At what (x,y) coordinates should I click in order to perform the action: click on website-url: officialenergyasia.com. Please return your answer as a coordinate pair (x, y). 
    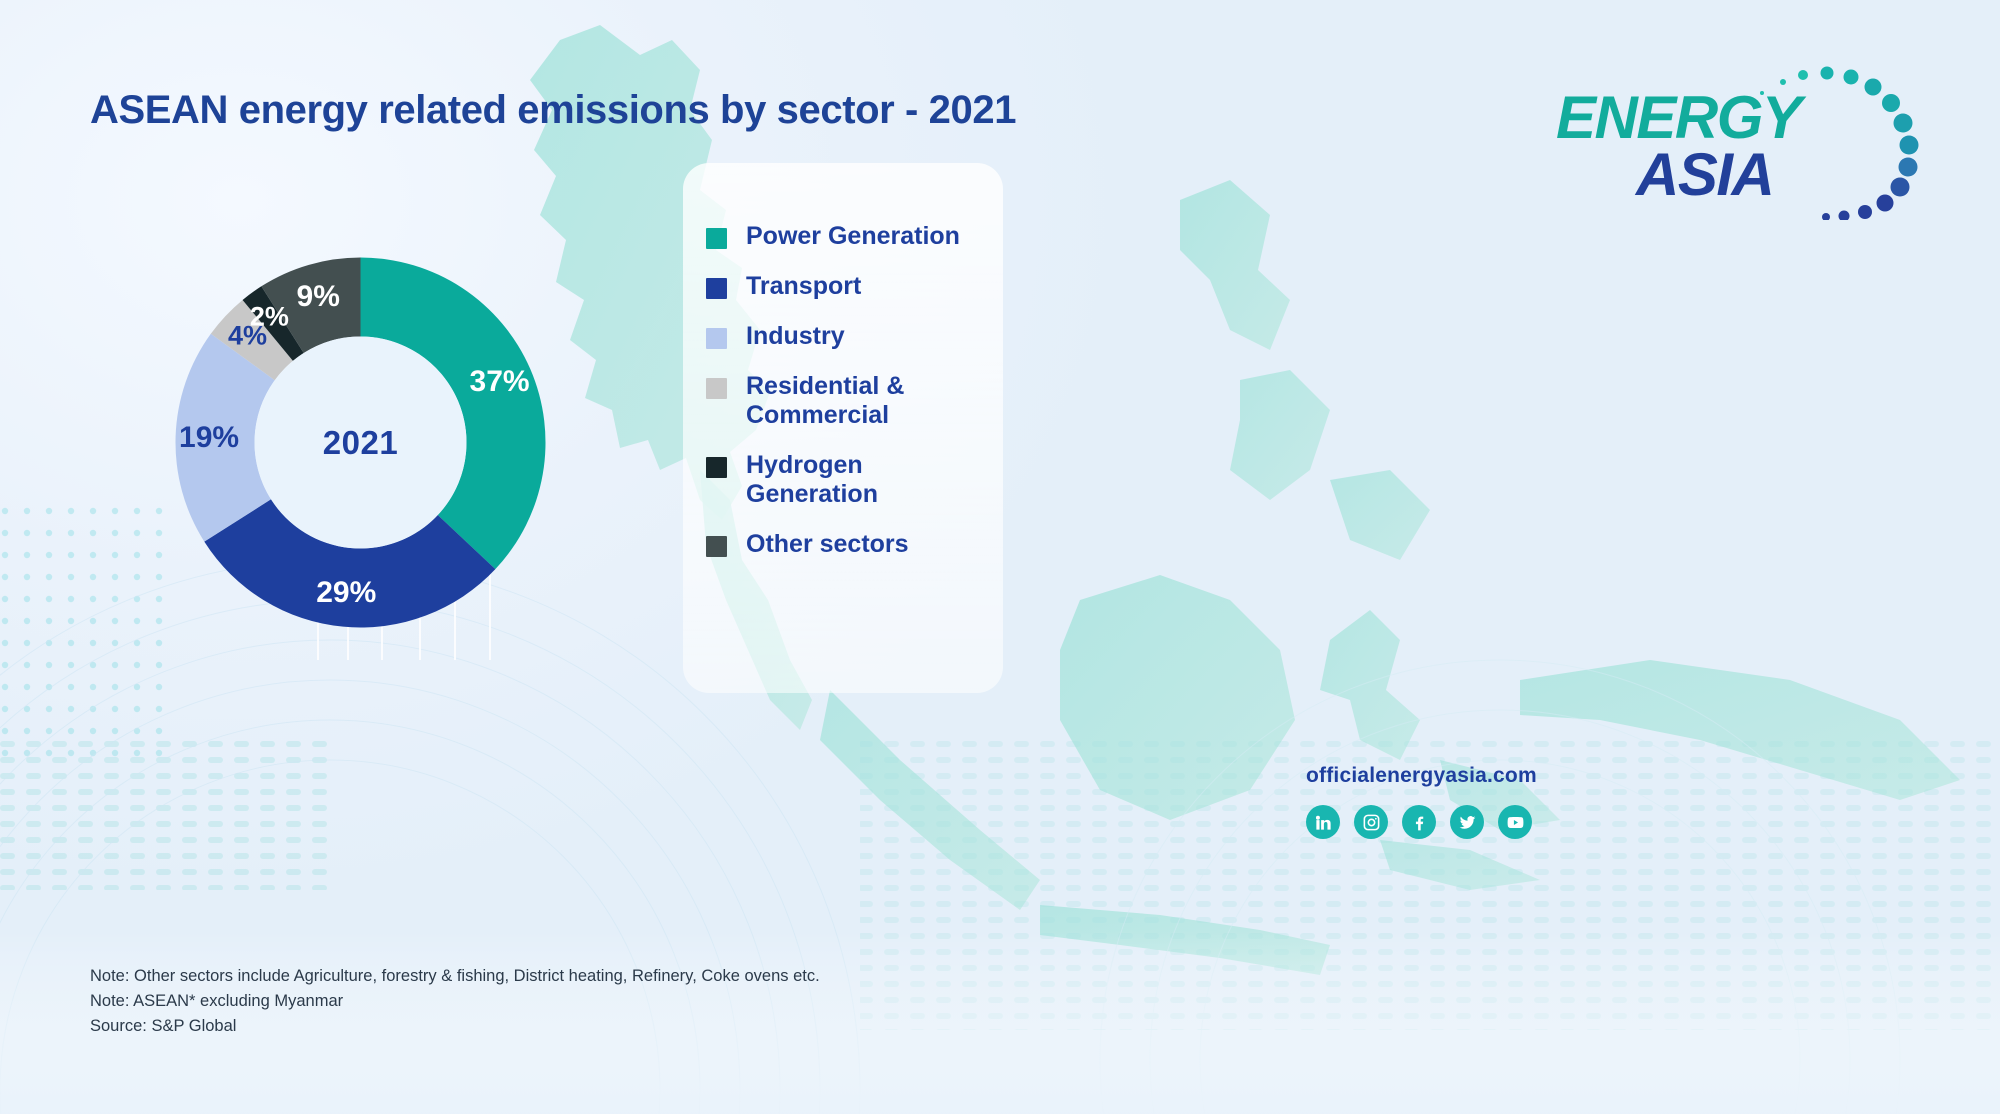
    Looking at the image, I should click on (1421, 775).